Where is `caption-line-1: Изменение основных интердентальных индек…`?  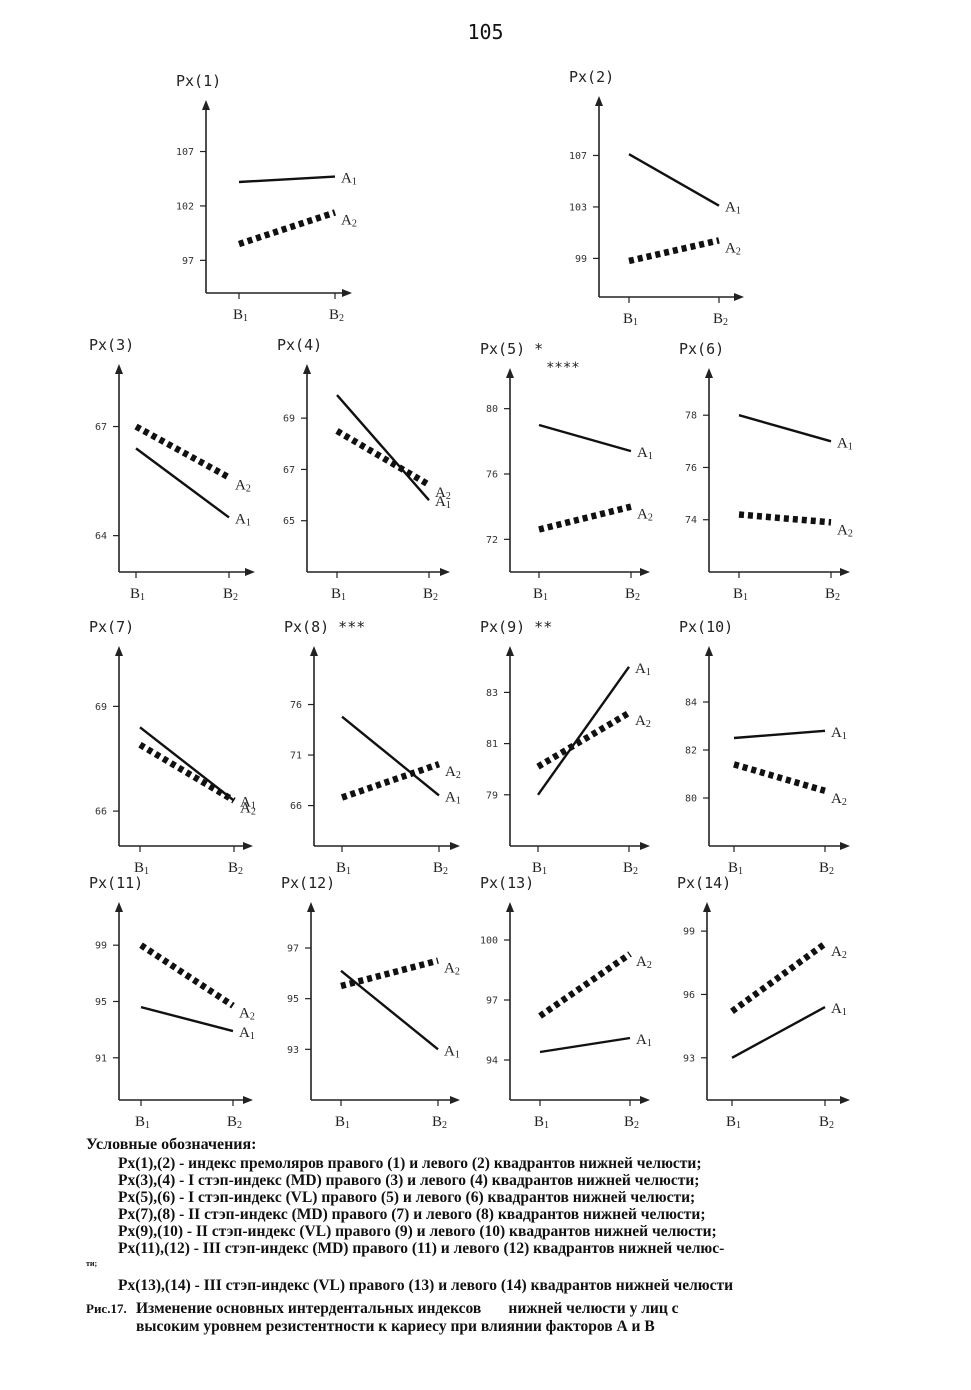
caption-line-1: Изменение основных интердентальных индек… is located at coordinates (407, 1308).